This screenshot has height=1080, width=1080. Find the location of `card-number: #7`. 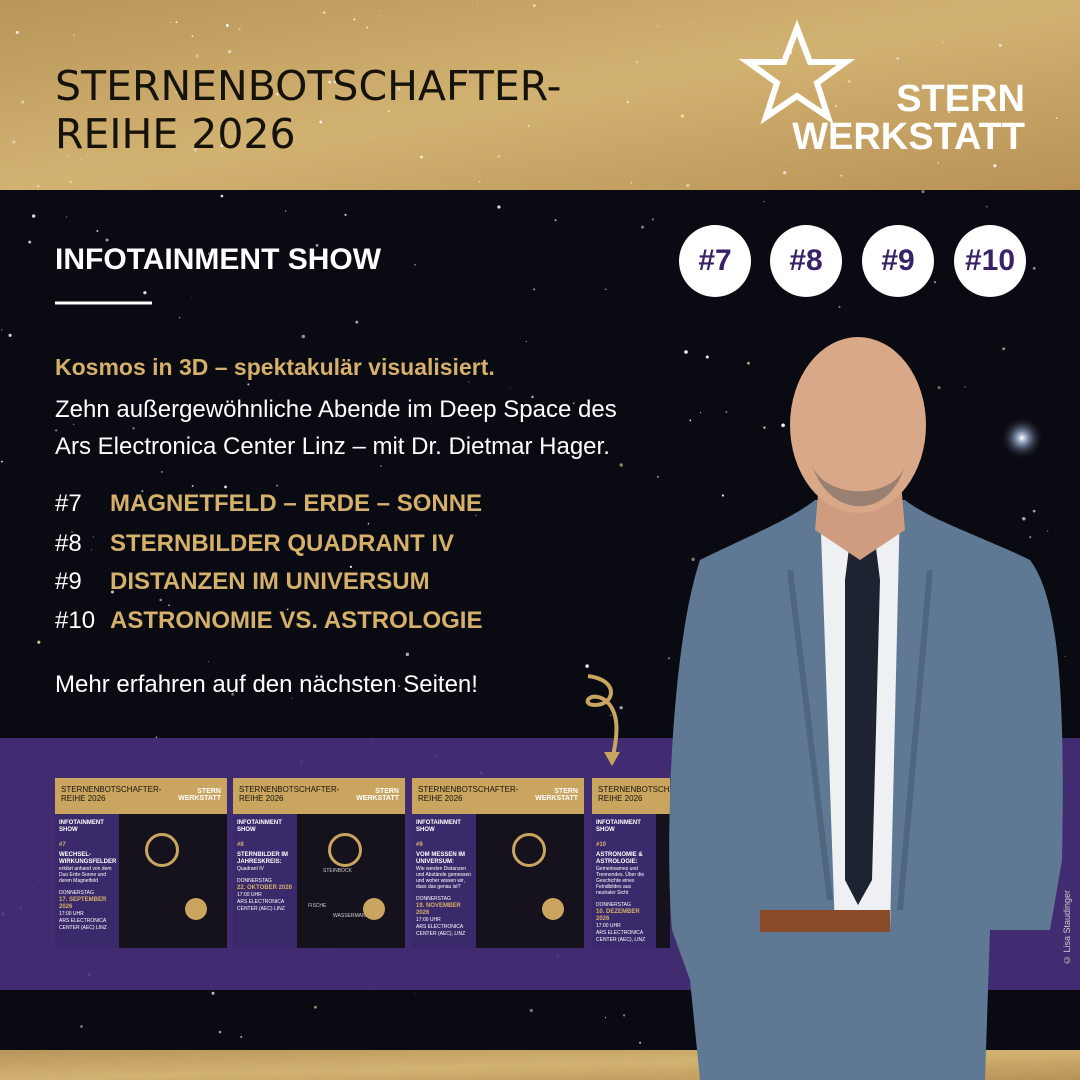

card-number: #7 is located at coordinates (62, 845).